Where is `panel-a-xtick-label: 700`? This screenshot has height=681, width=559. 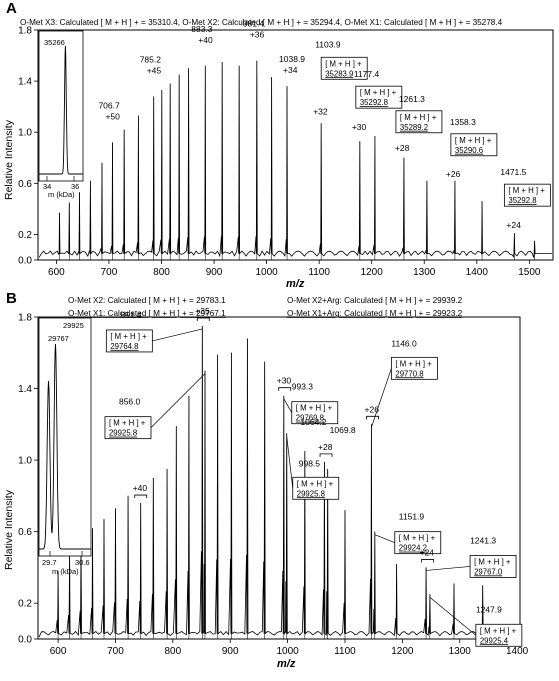
panel-a-xtick-label: 700 is located at coordinates (109, 272).